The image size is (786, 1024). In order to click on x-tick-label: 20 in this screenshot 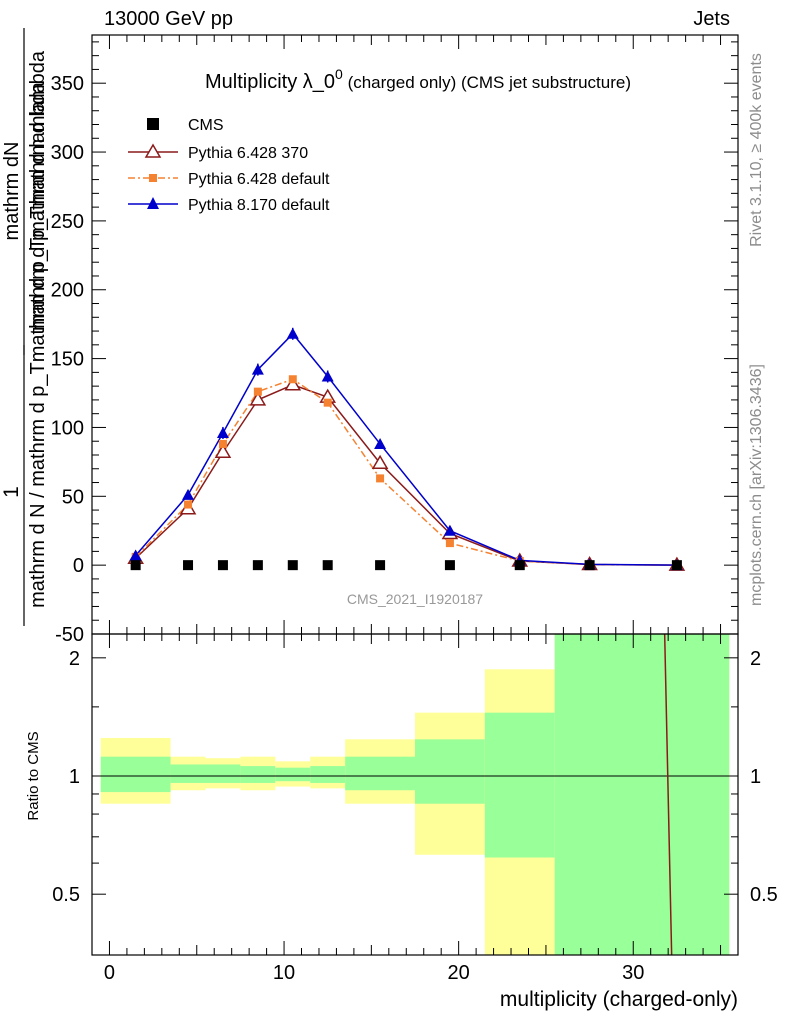, I will do `click(459, 973)`.